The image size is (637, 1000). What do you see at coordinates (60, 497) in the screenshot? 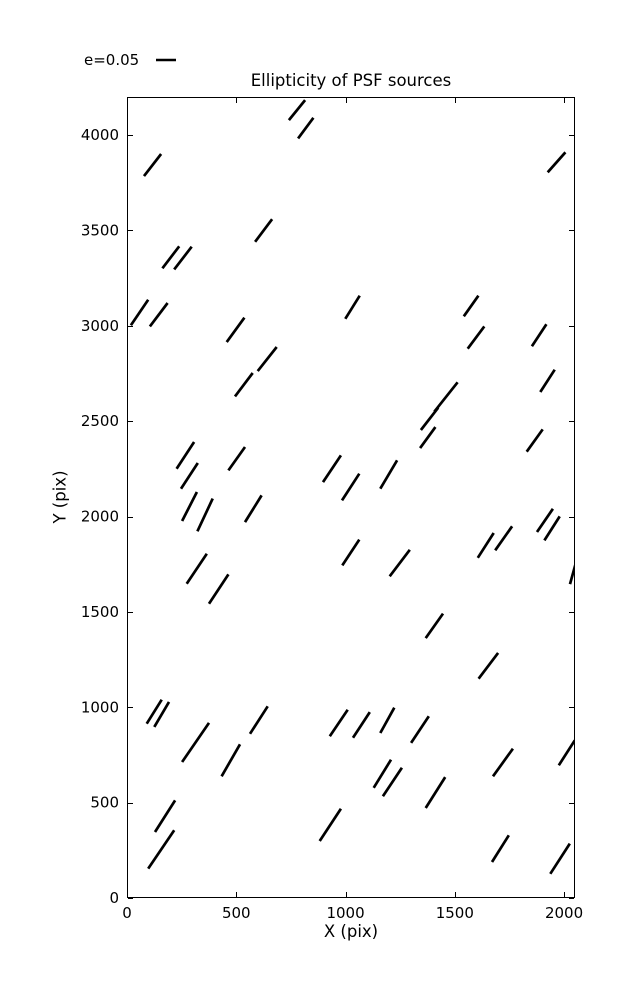
I see `y-axis-label: Y (pix)` at bounding box center [60, 497].